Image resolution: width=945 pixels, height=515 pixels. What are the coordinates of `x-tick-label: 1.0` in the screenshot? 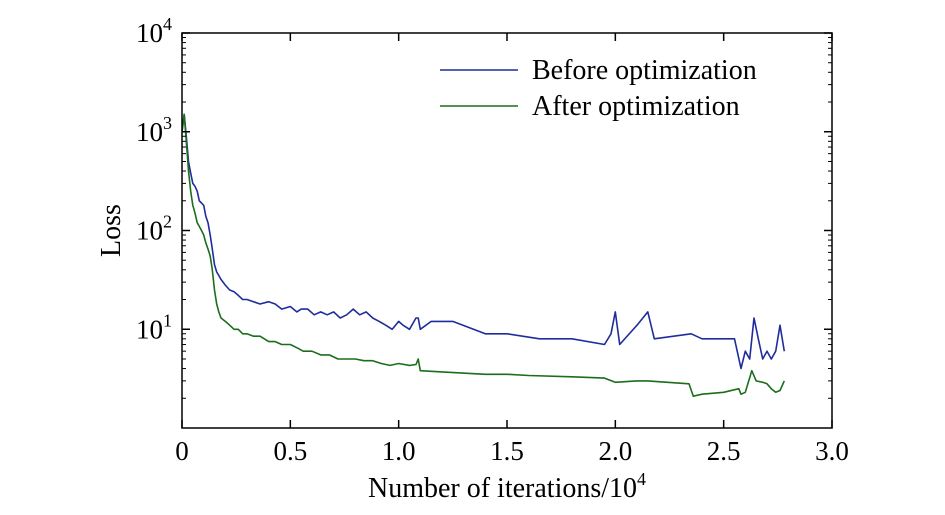 It's located at (399, 451).